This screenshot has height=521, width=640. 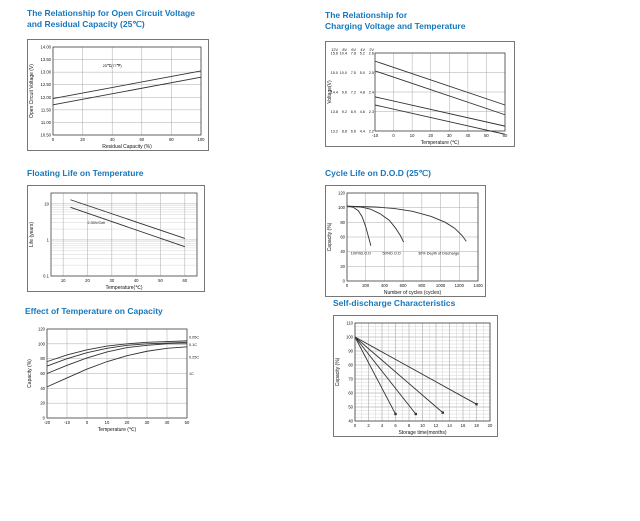 What do you see at coordinates (438, 253) in the screenshot?
I see `svg-text: 30% Depth of Discharge` at bounding box center [438, 253].